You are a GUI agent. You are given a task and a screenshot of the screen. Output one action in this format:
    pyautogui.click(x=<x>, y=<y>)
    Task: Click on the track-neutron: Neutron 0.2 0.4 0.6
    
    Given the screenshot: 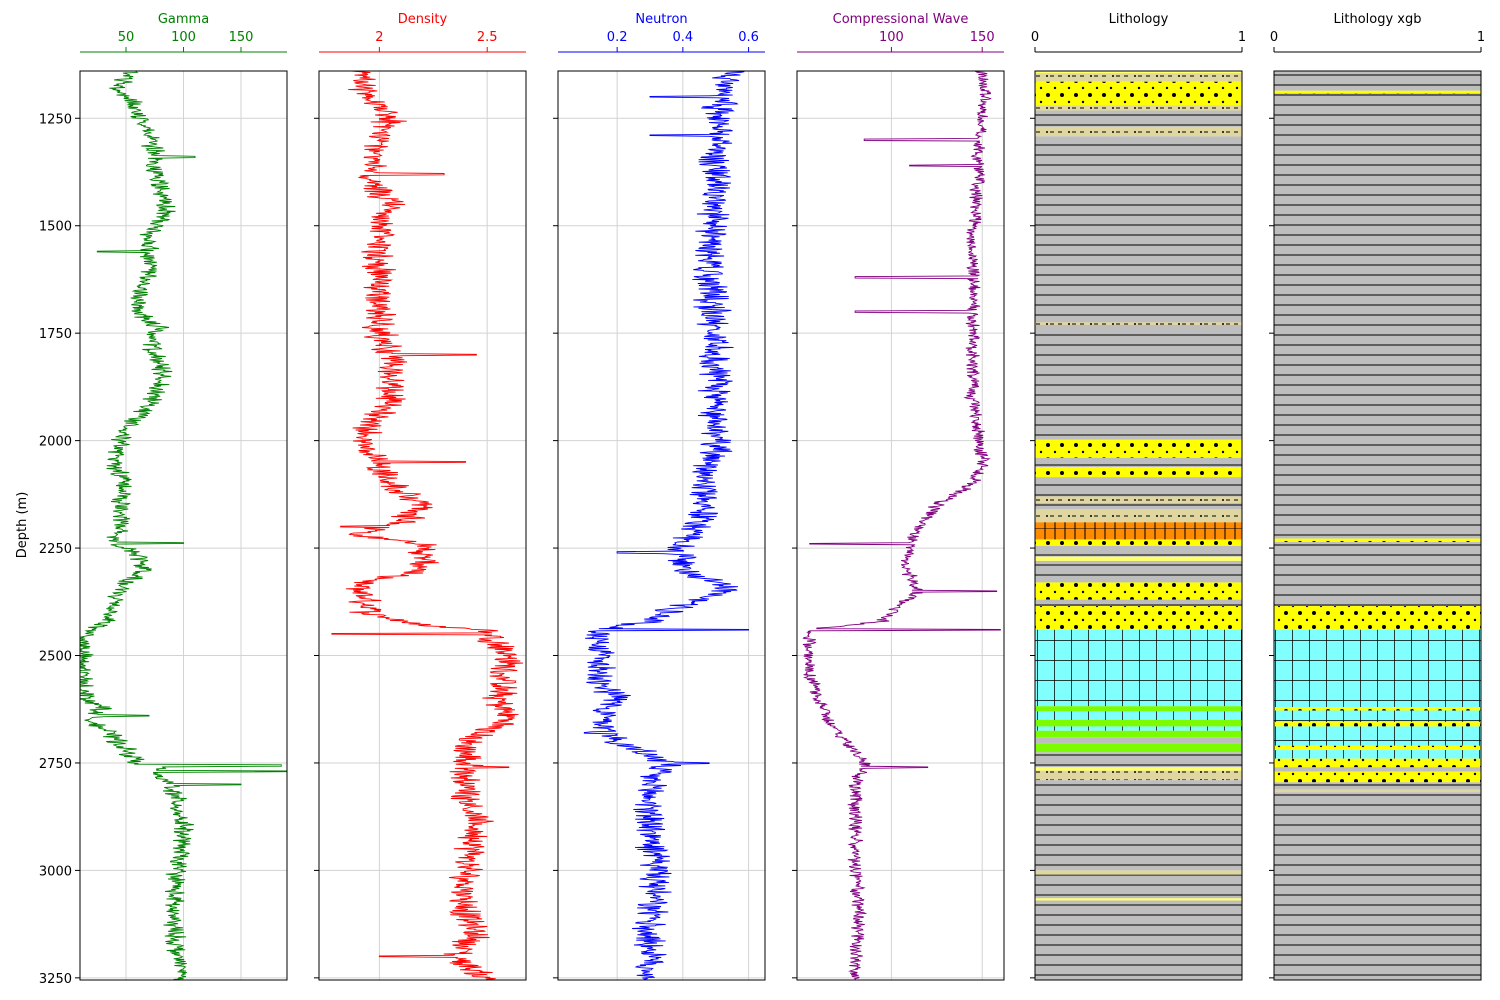 What is the action you would take?
    pyautogui.click(x=659, y=496)
    